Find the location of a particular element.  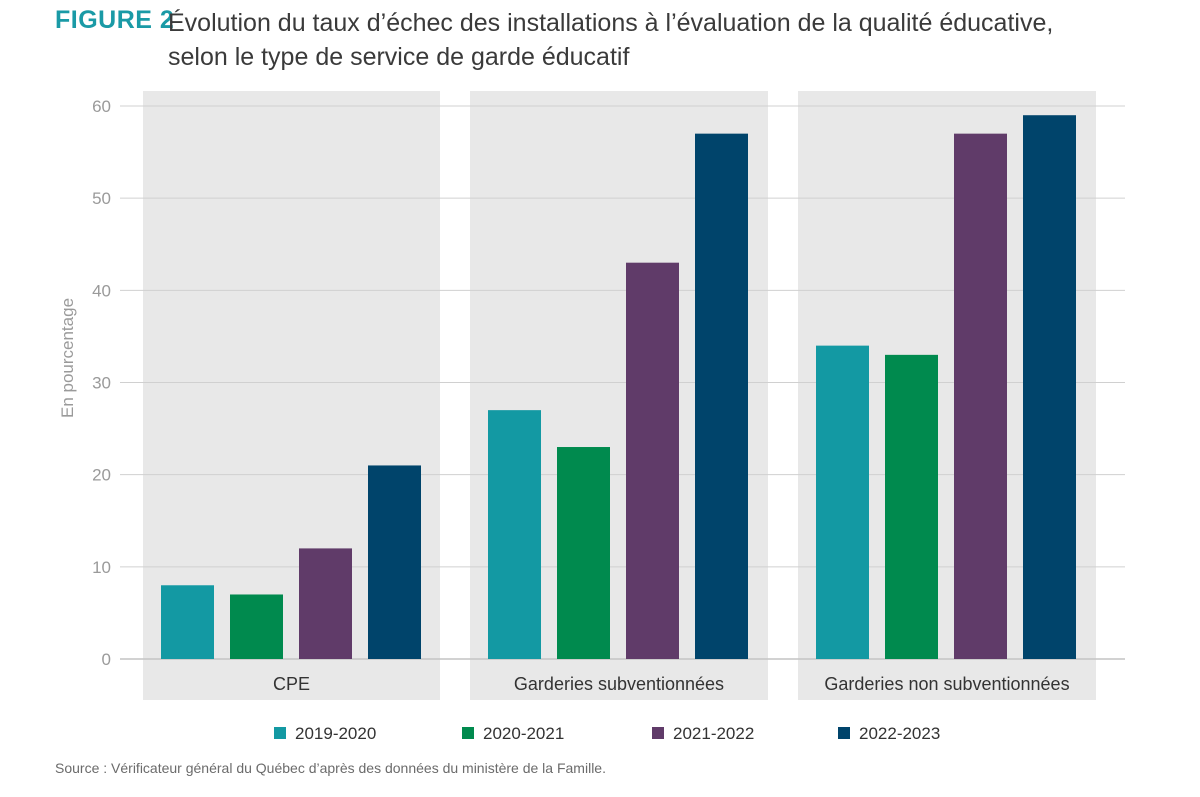

y-tick-label: 10 is located at coordinates (101, 567).